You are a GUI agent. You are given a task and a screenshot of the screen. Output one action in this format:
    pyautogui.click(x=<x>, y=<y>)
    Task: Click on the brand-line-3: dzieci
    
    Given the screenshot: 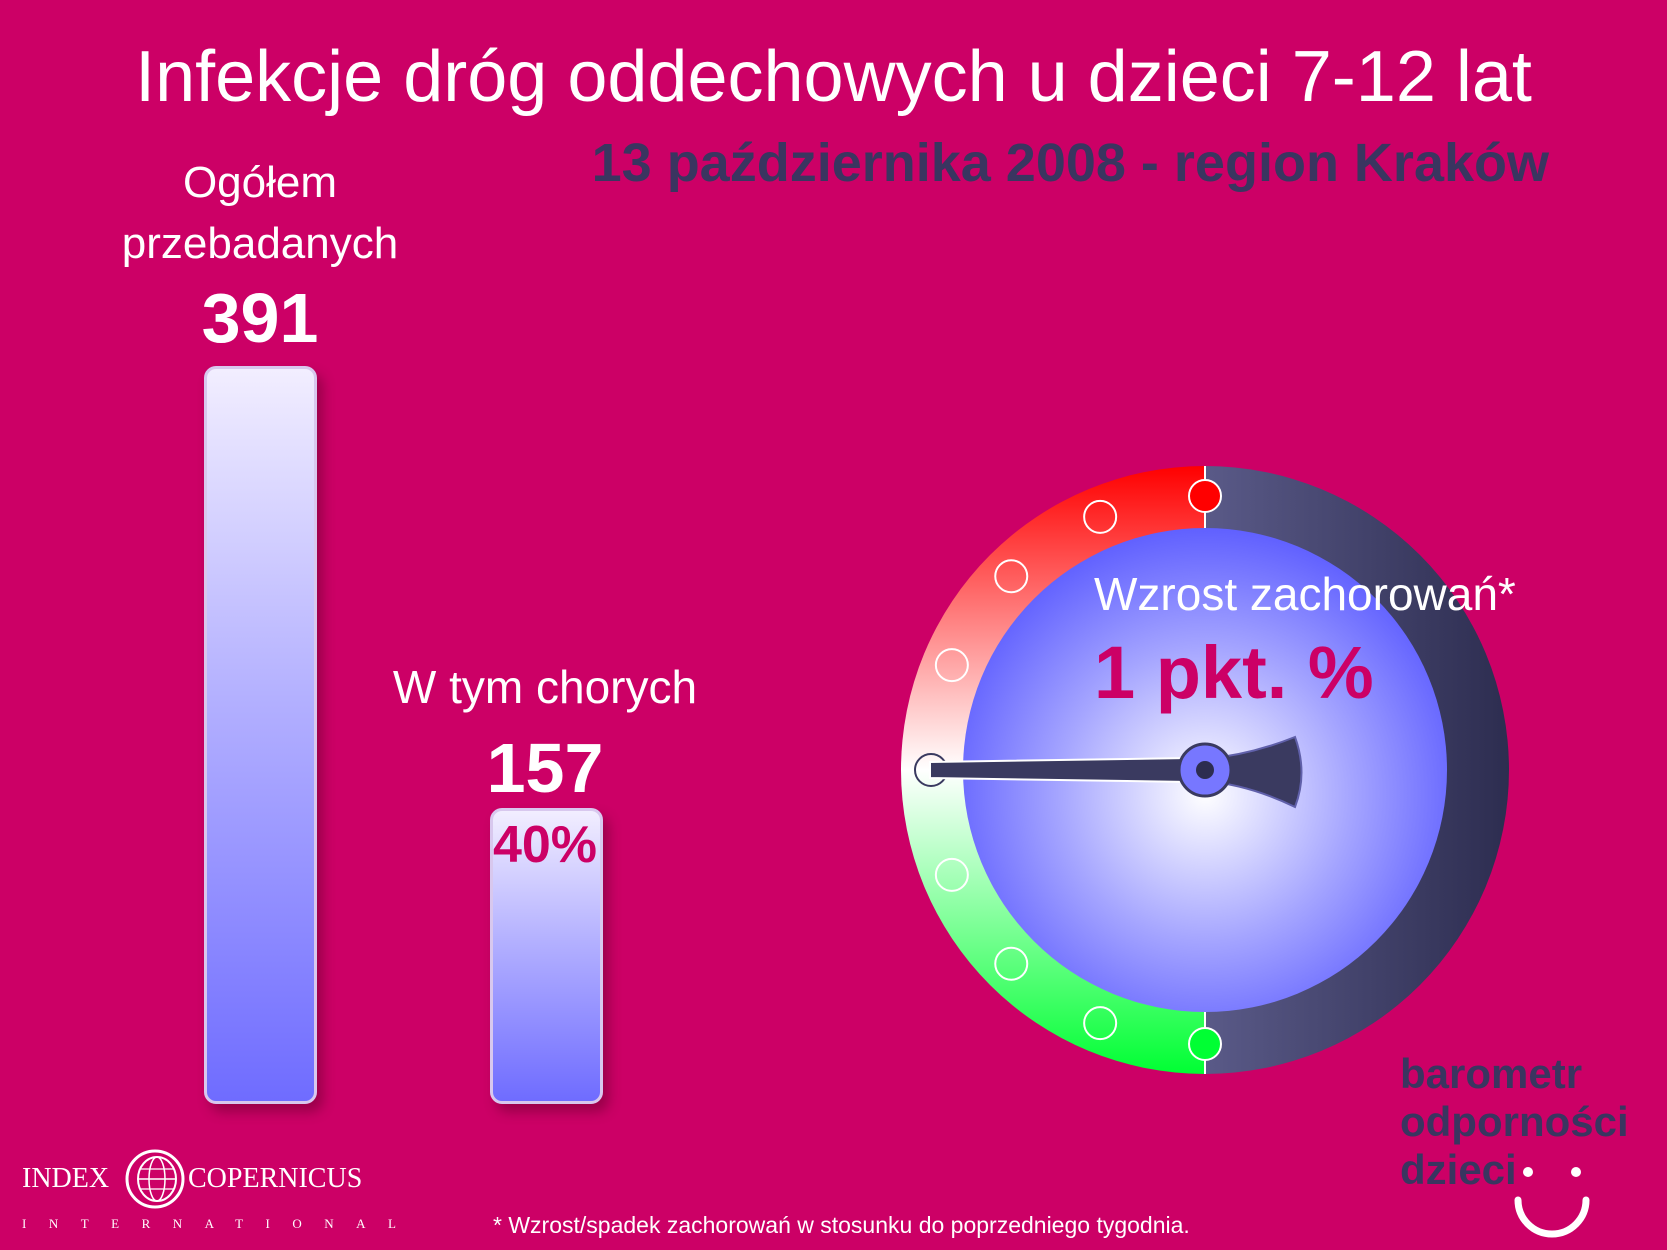 What is the action you would take?
    pyautogui.click(x=1458, y=1169)
    